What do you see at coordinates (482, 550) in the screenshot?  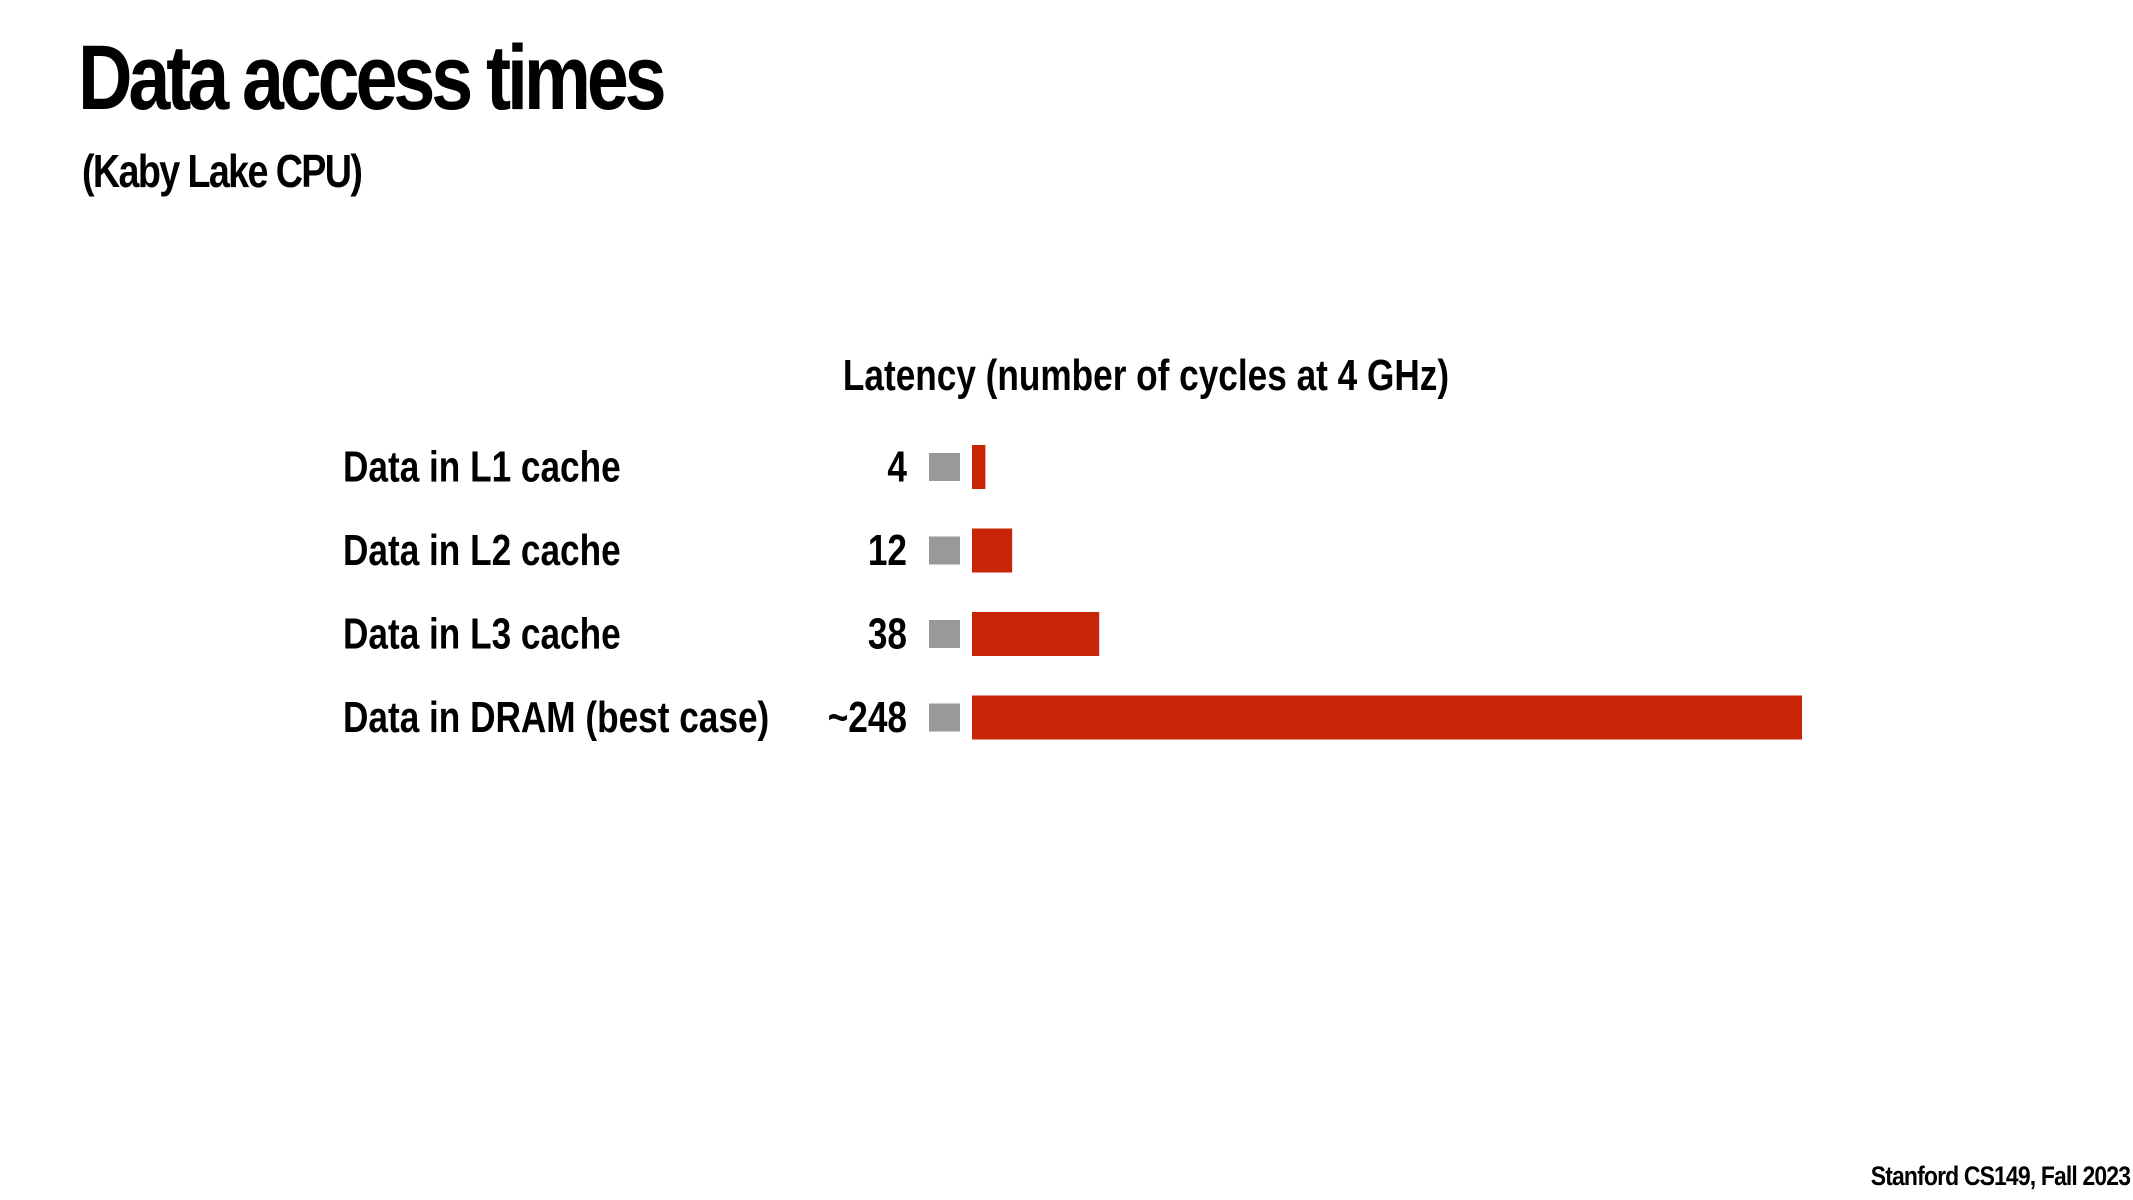 I see `category-label: Data in L2 cache` at bounding box center [482, 550].